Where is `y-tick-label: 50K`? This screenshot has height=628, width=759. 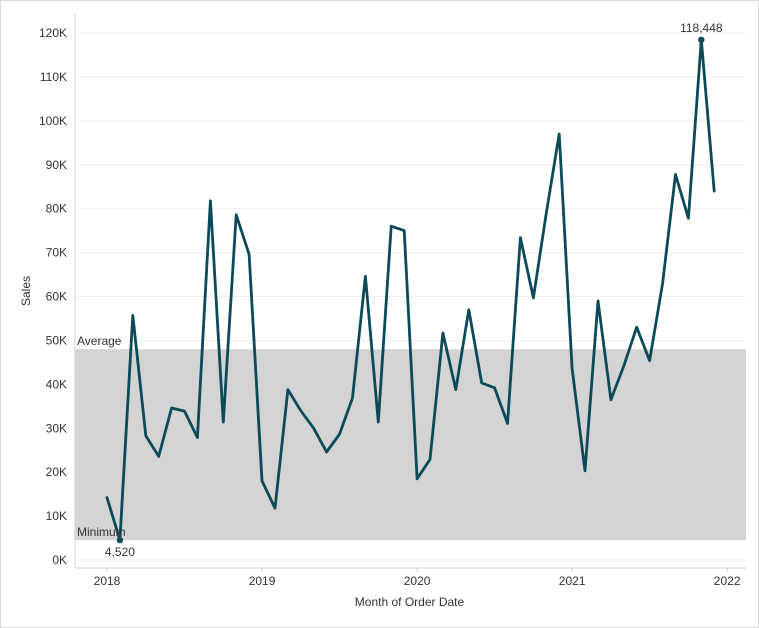
y-tick-label: 50K is located at coordinates (56, 340).